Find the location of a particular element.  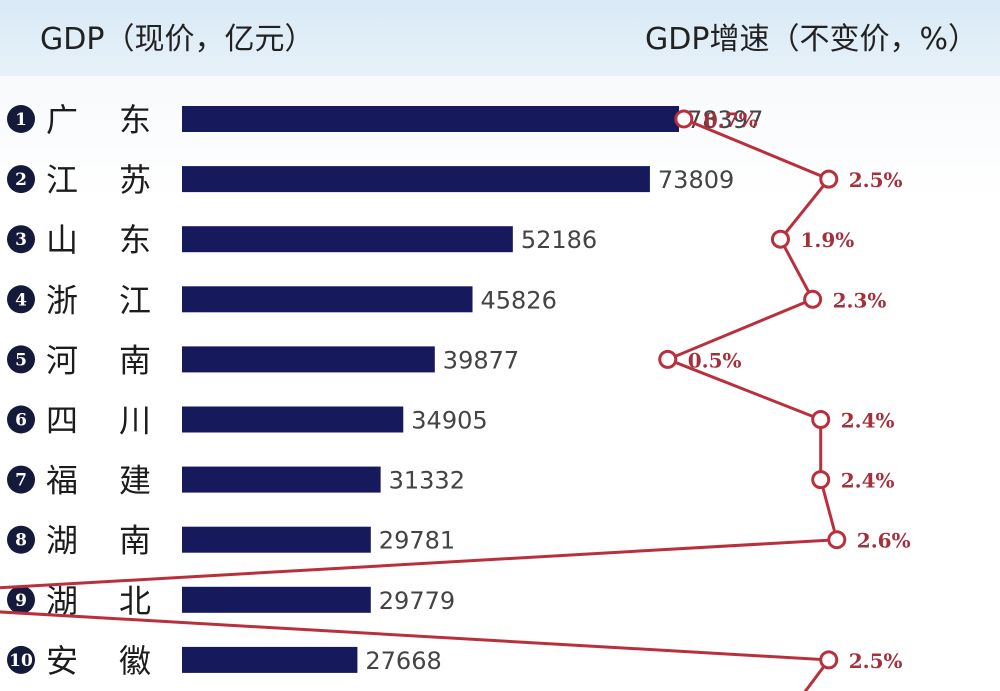

gdp-value-label: 29781 is located at coordinates (417, 541).